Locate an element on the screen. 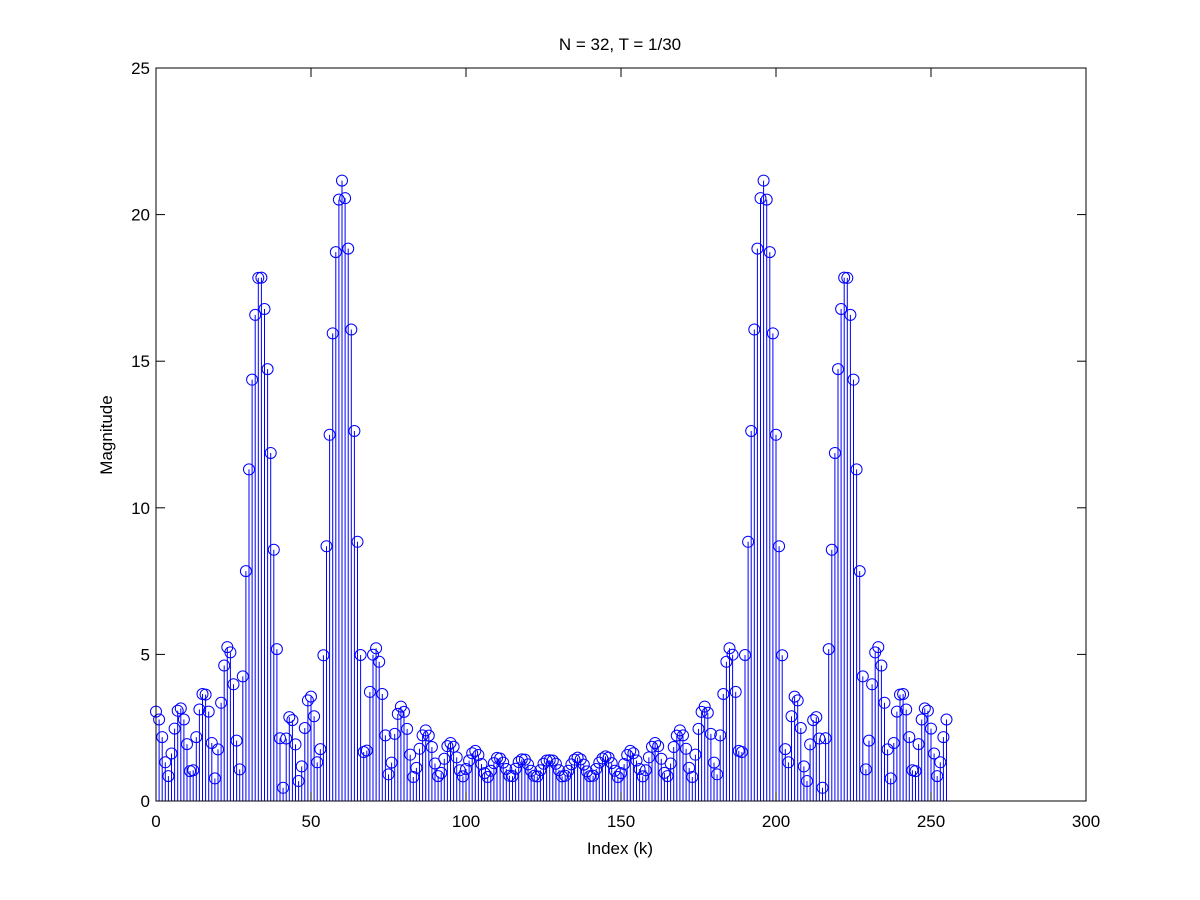  y-tick-label: 25 is located at coordinates (140, 68).